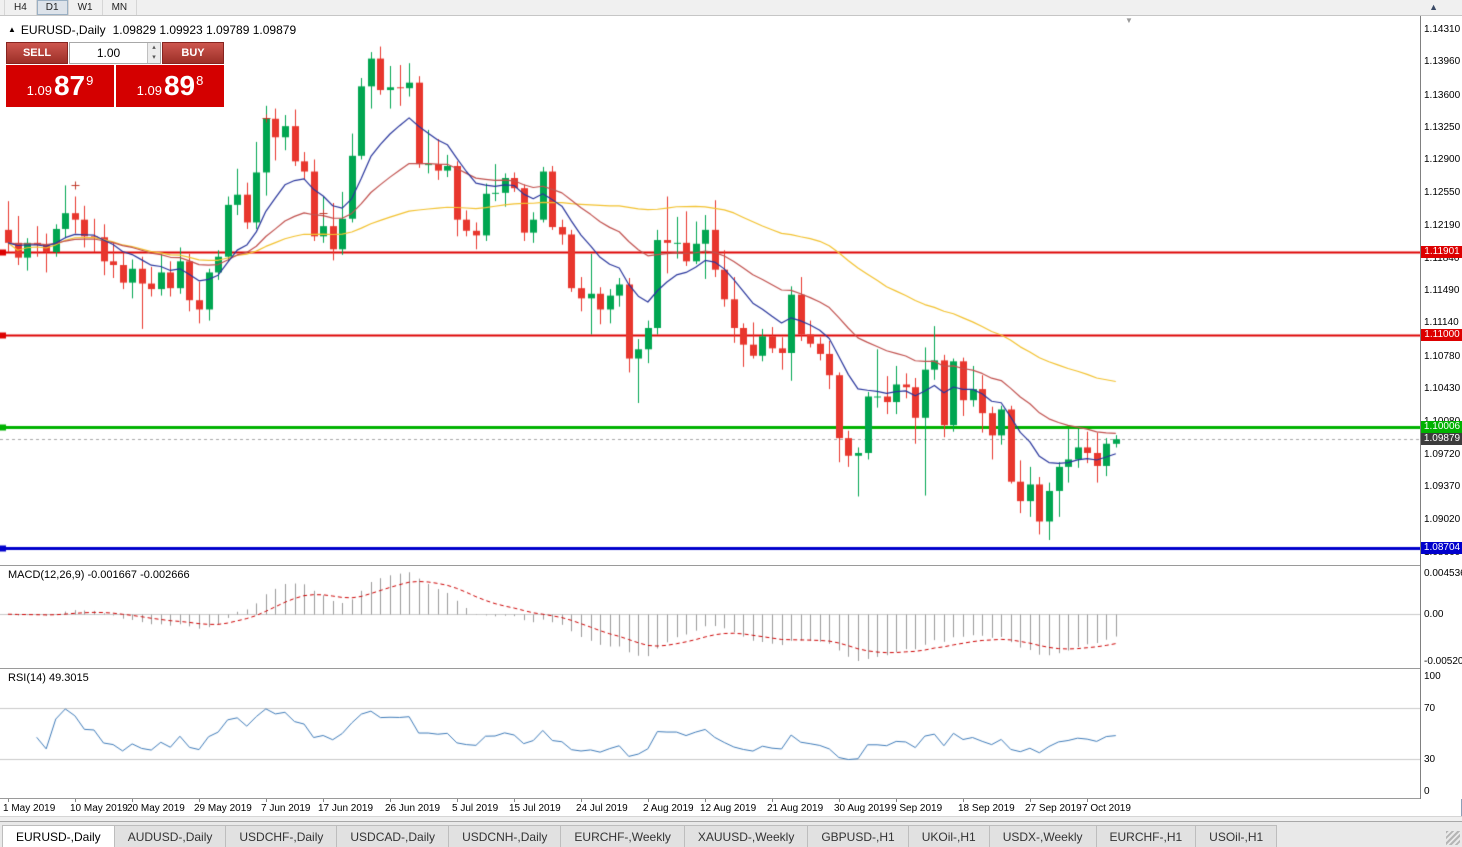 Image resolution: width=1462 pixels, height=847 pixels. Describe the element at coordinates (120, 7) in the screenshot. I see `period-button-mn: MN` at that location.